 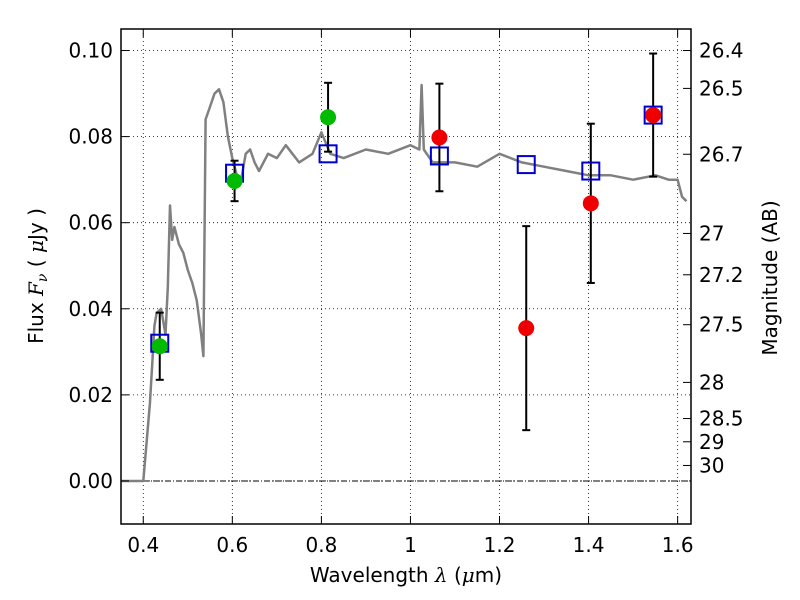 What do you see at coordinates (90, 481) in the screenshot?
I see `y-tick-label: 0.00` at bounding box center [90, 481].